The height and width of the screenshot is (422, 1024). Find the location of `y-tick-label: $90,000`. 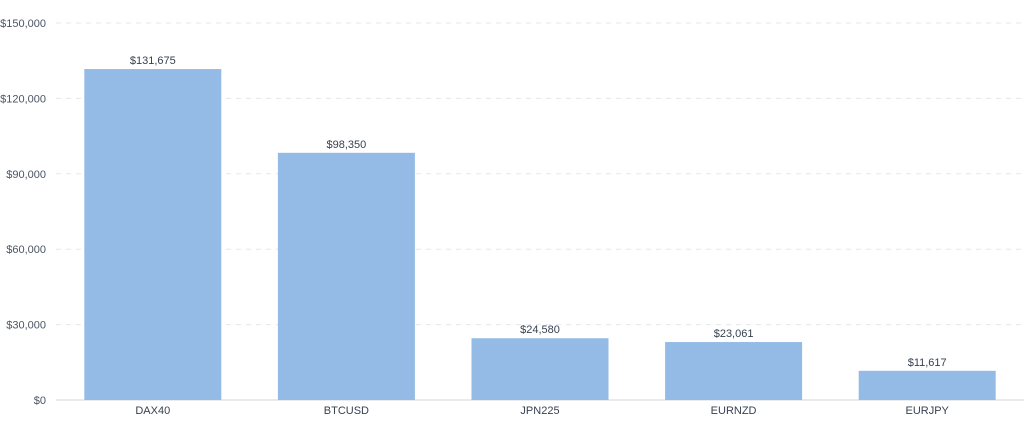

y-tick-label: $90,000 is located at coordinates (26, 175).